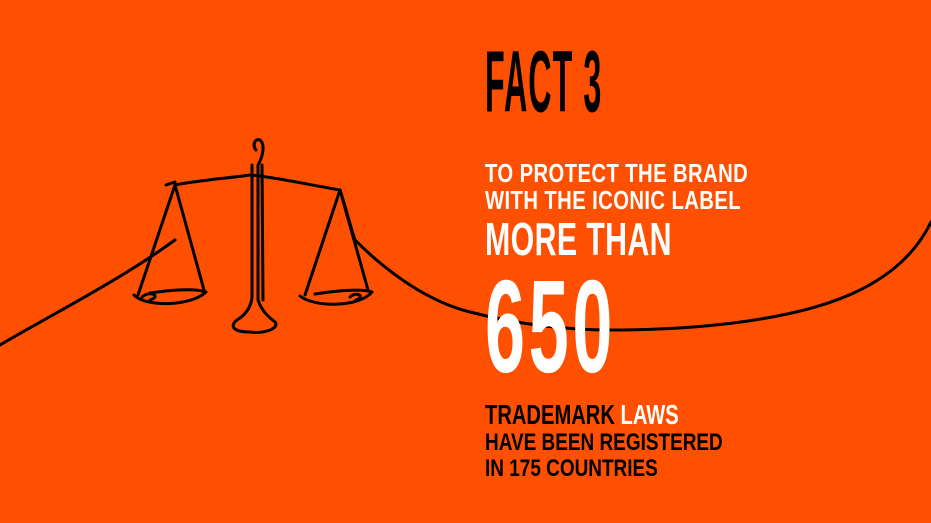  I want to click on scales-of-justice-icon, so click(253, 236).